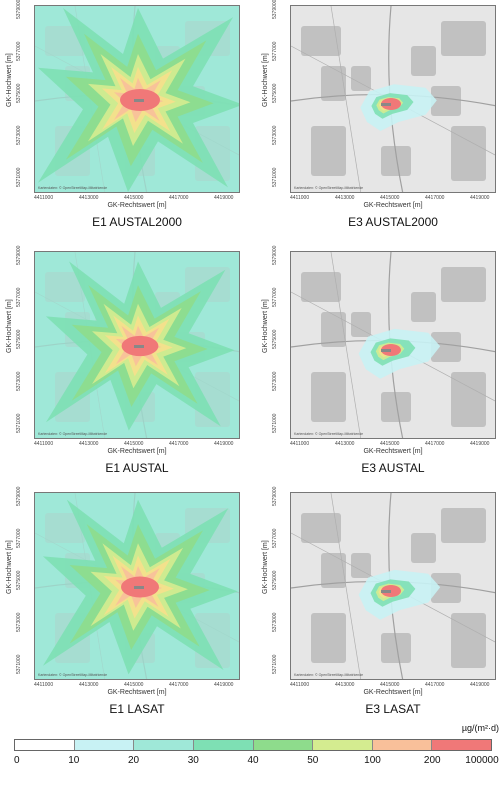  I want to click on panel-title: E1 AUSTAL, so click(137, 468).